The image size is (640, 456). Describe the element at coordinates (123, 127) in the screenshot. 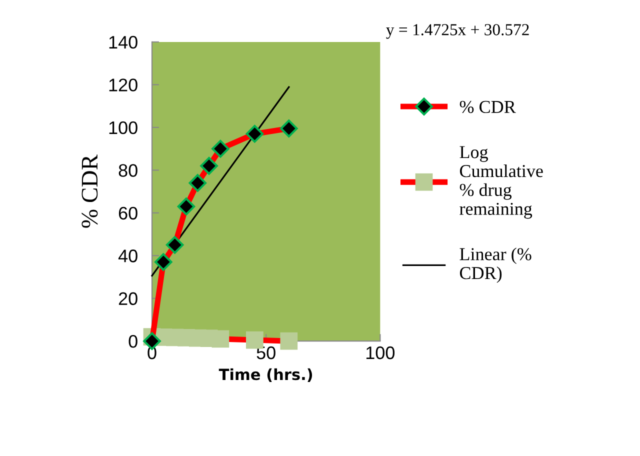

I see `y-tick-label: 100` at that location.